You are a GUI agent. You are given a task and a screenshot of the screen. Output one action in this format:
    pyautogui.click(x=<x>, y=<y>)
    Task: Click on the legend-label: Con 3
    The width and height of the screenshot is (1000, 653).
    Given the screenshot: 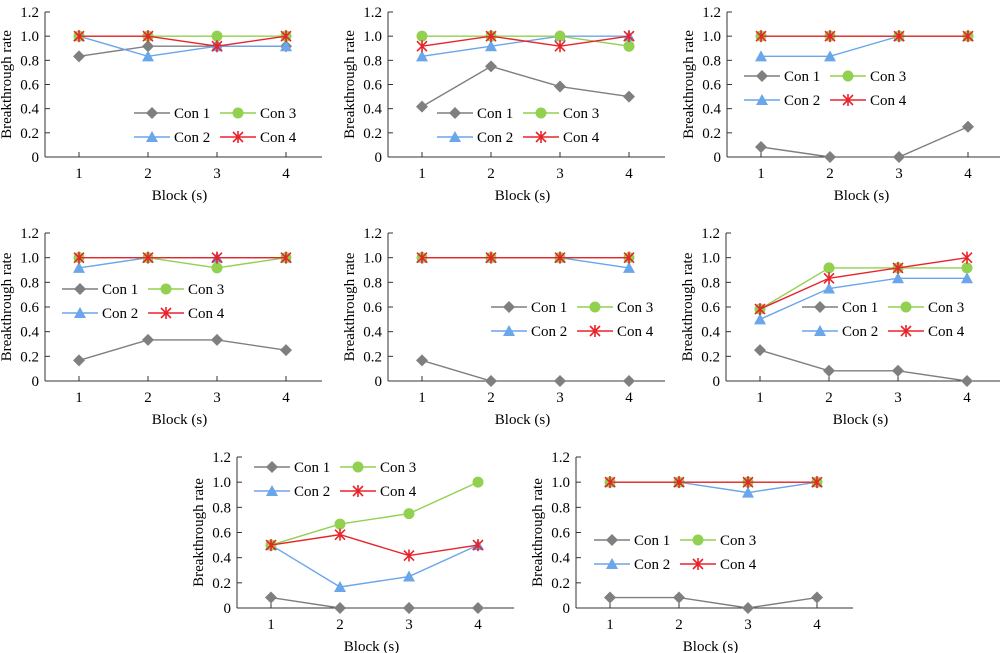 What is the action you would take?
    pyautogui.click(x=581, y=114)
    